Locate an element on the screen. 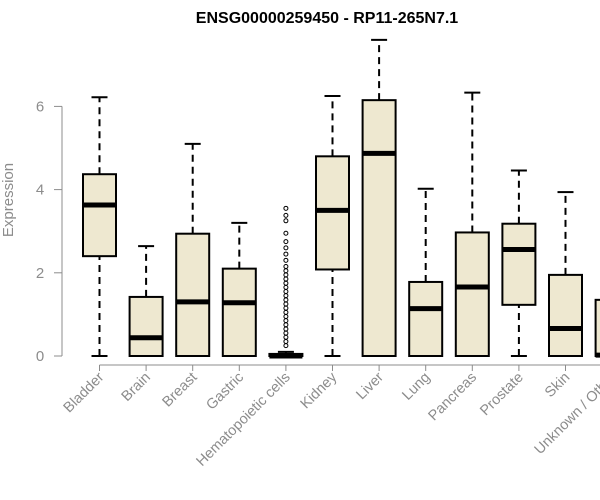 Image resolution: width=600 pixels, height=500 pixels. box-prostate is located at coordinates (519, 263).